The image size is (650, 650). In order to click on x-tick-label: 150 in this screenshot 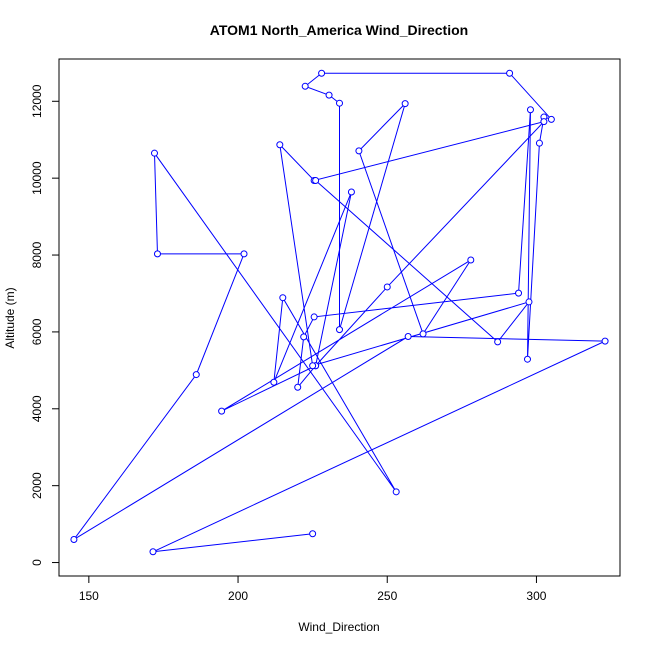, I will do `click(89, 596)`.